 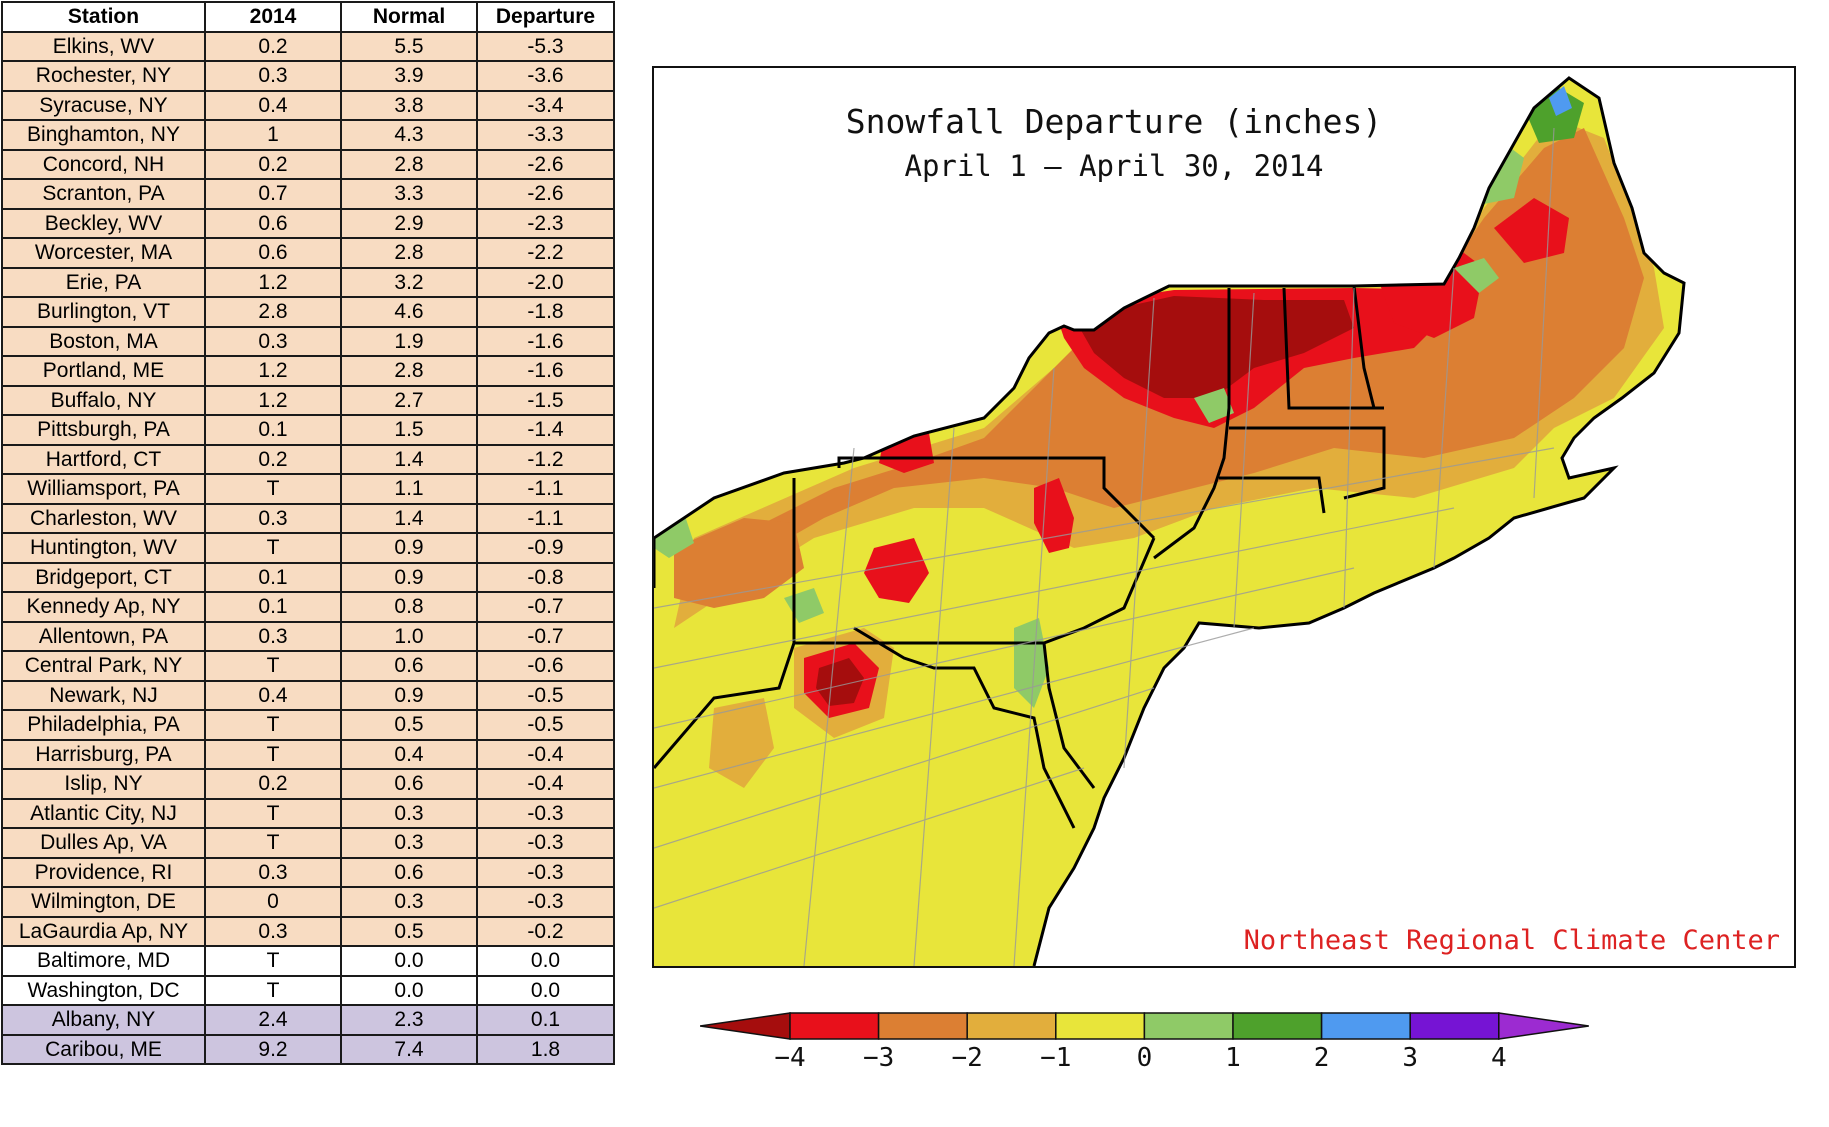 I want to click on station-cell: Caribou, ME, so click(x=103, y=1049).